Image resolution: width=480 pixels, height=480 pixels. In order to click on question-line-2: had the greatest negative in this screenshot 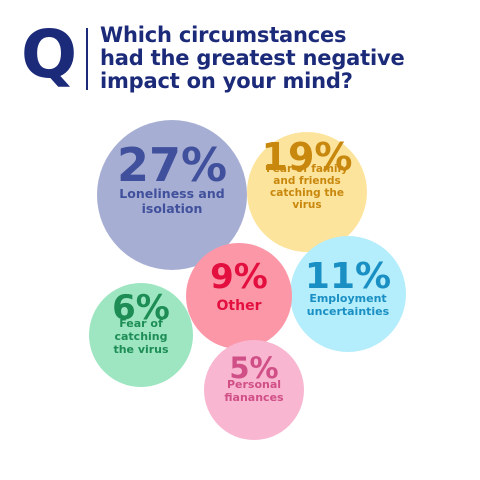, I will do `click(252, 58)`.